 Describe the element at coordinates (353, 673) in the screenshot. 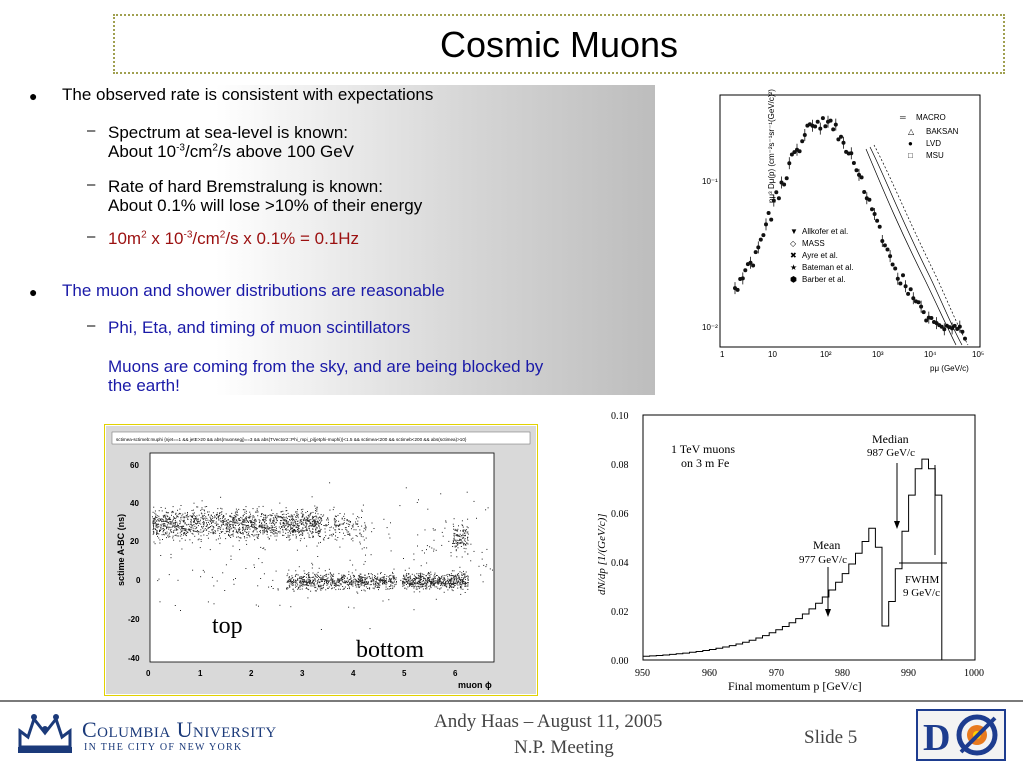

I see `scatter-xtick: 4` at that location.